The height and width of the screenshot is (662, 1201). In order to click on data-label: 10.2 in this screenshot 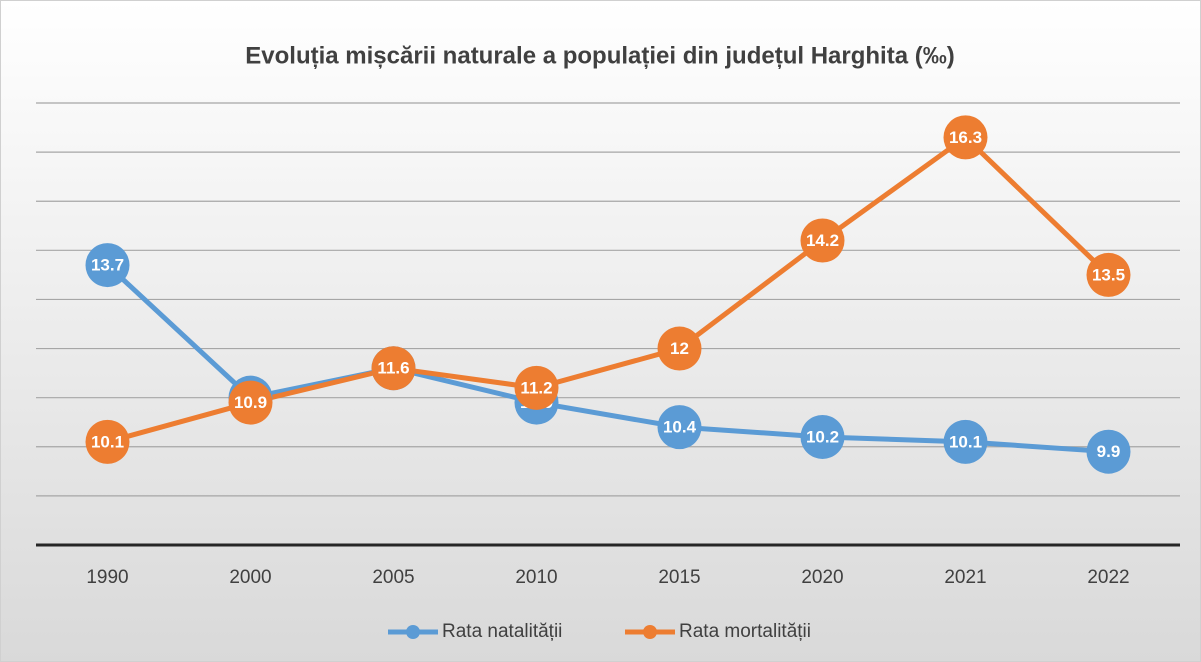, I will do `click(822, 436)`.